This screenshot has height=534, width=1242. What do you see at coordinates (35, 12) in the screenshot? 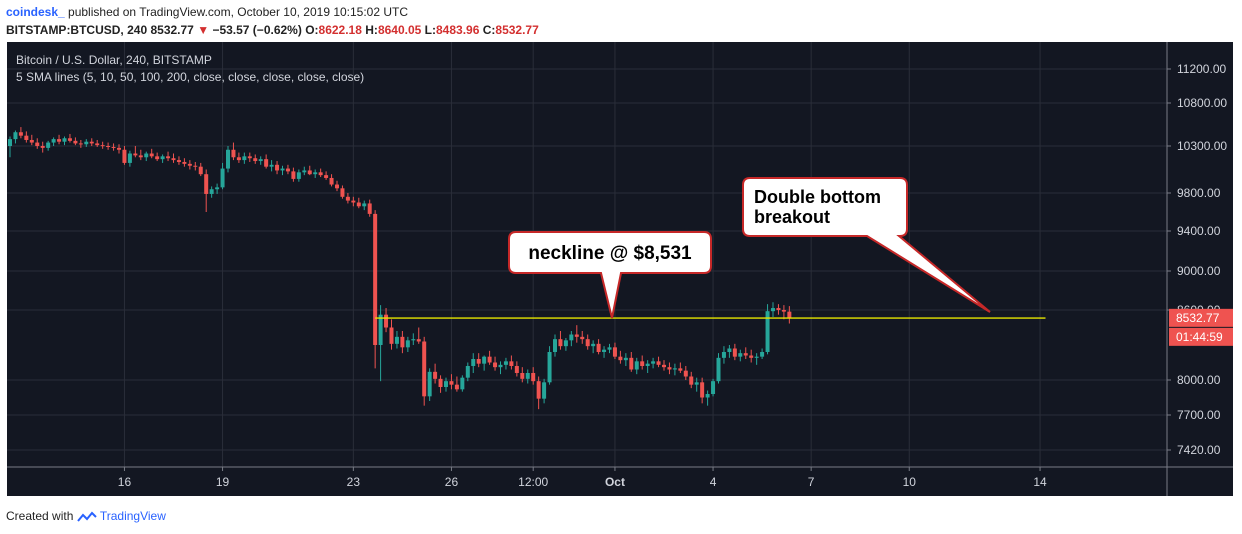
I see `author-link: coindesk_` at bounding box center [35, 12].